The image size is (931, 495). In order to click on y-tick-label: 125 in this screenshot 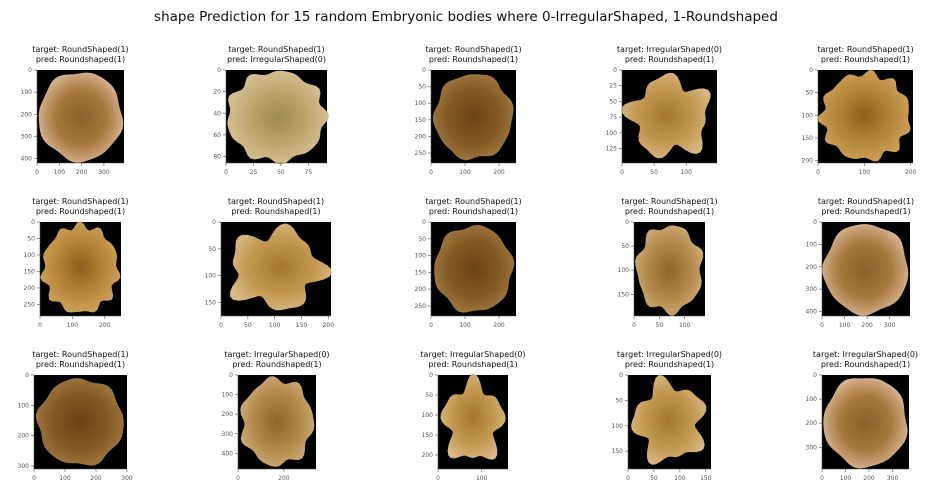, I will do `click(612, 149)`.